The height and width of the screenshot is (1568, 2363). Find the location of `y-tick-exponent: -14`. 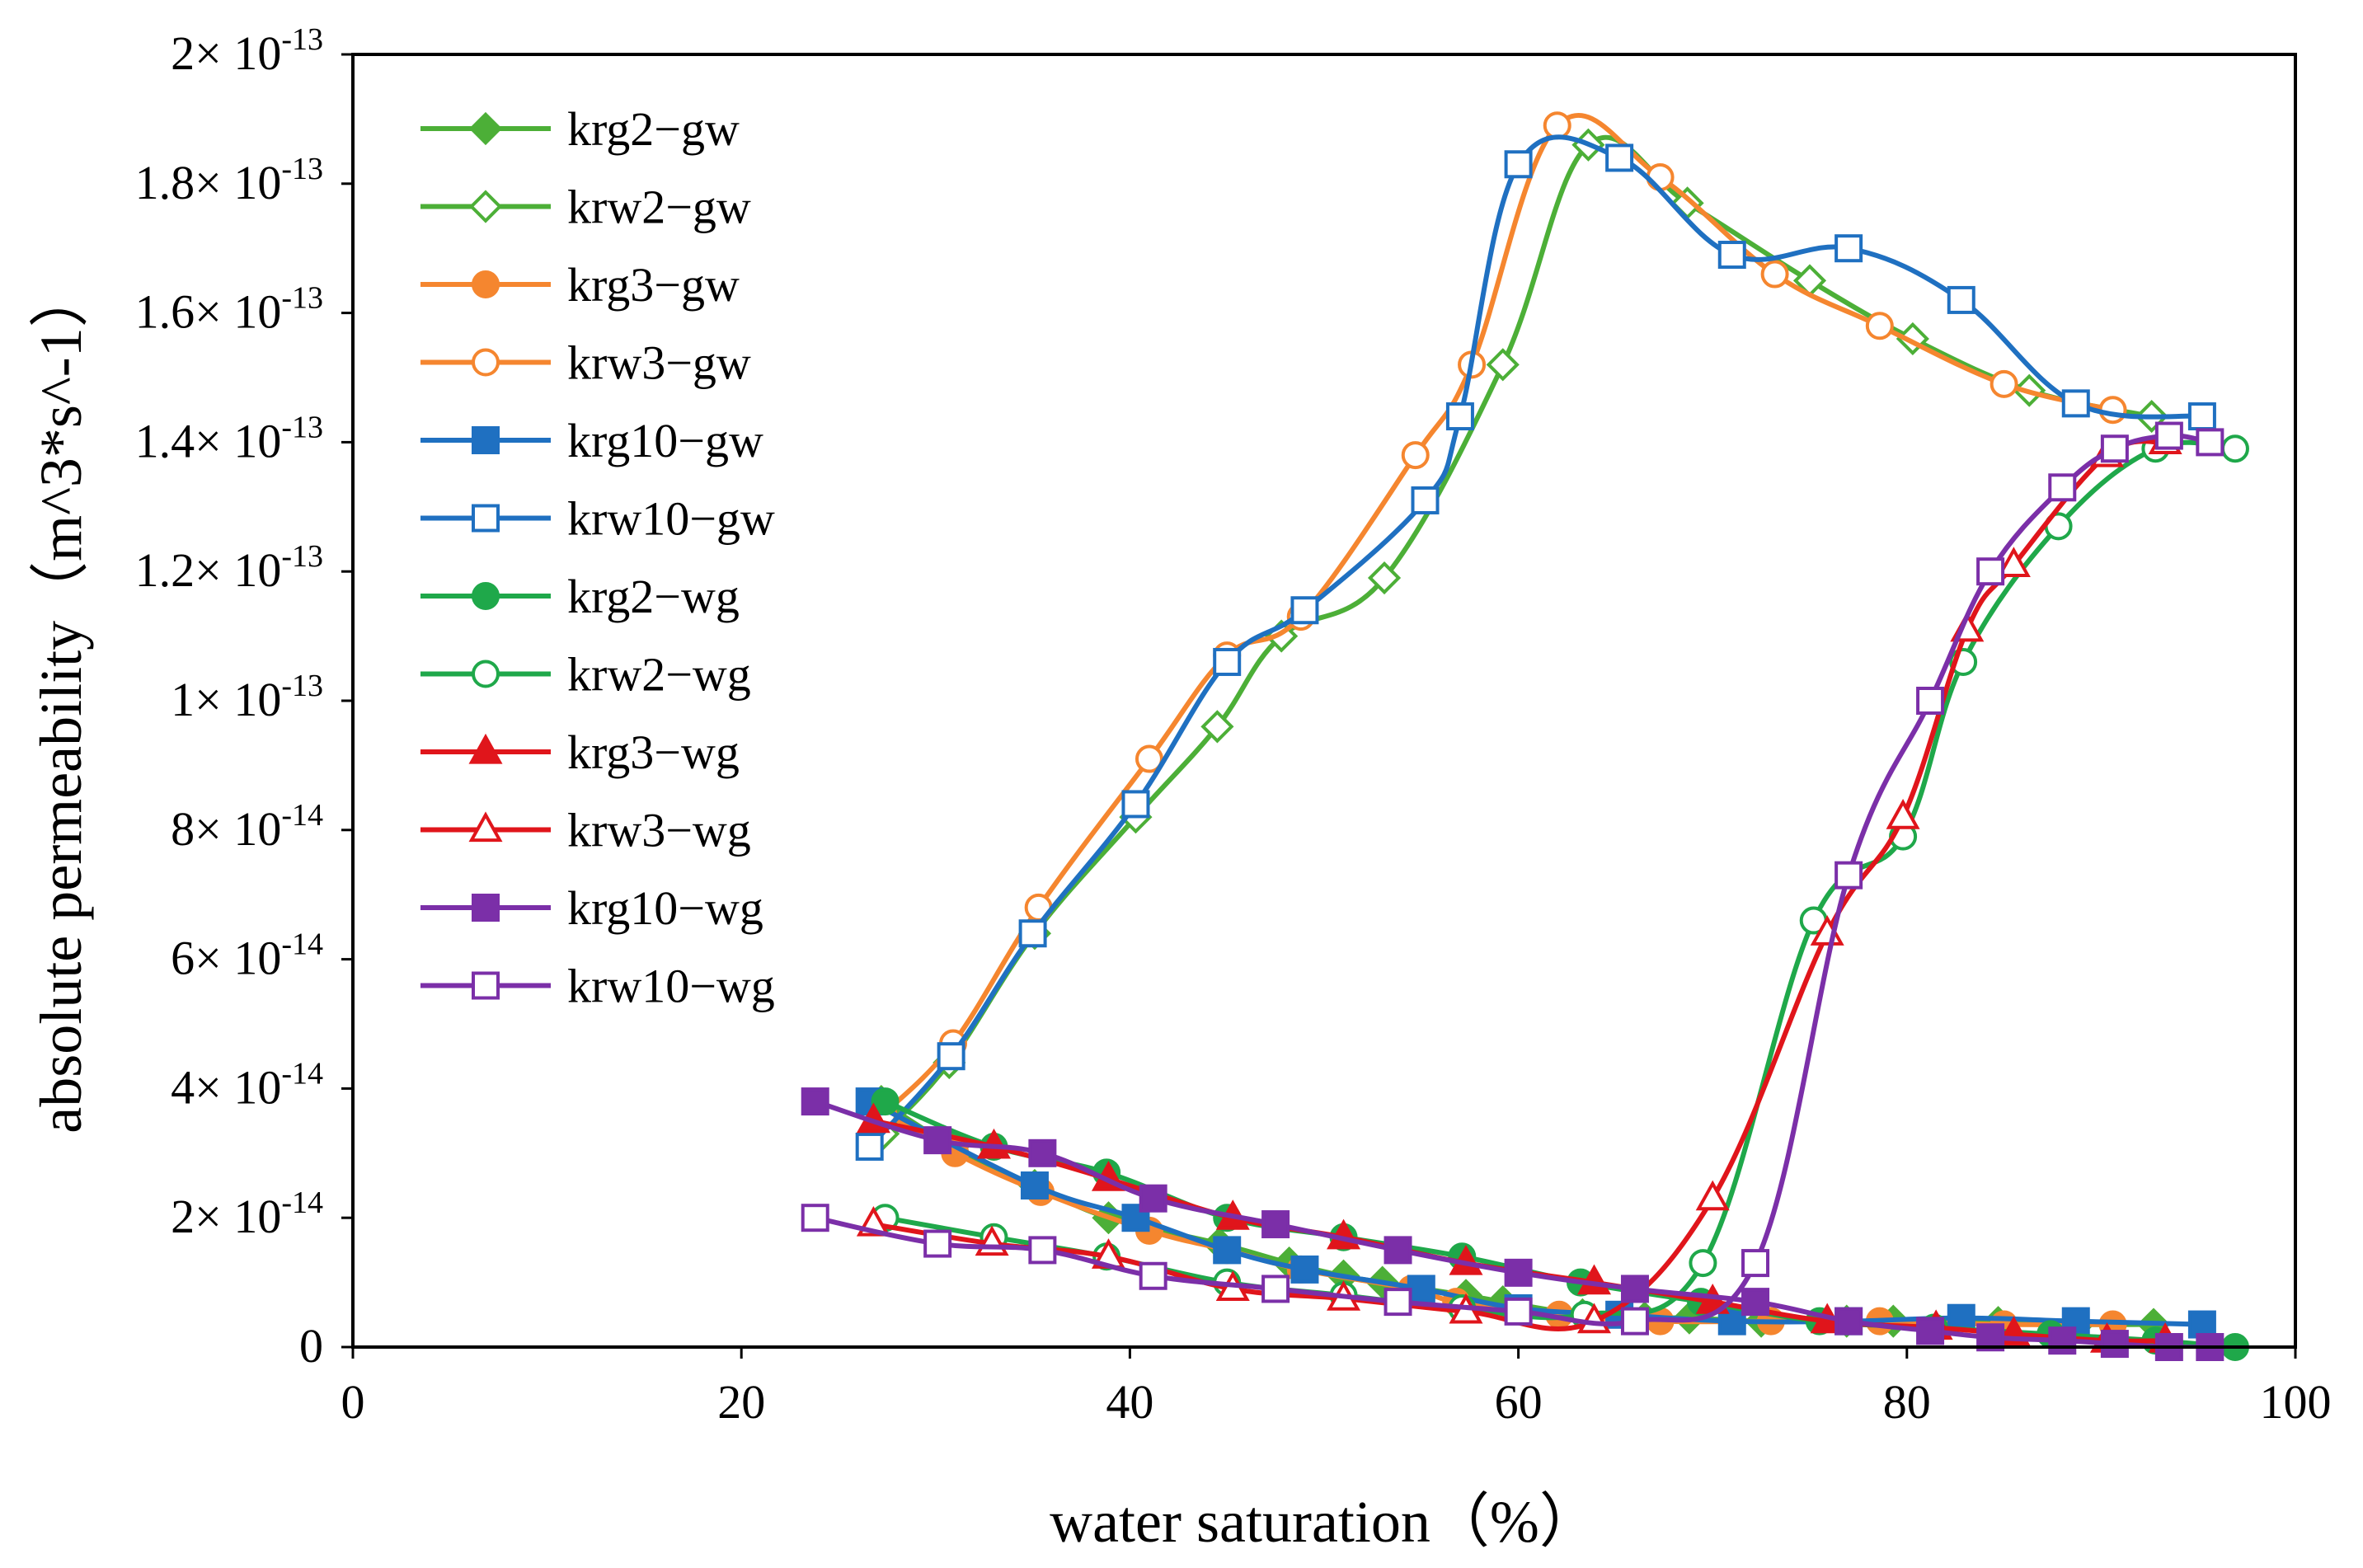

y-tick-exponent: -14 is located at coordinates (302, 944).